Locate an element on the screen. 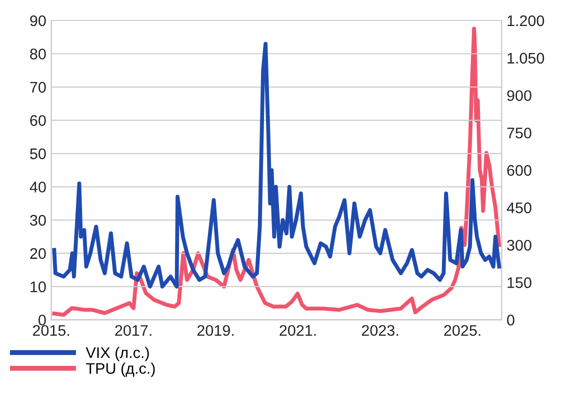 Image resolution: width=570 pixels, height=410 pixels. x-tick-label: 2019. is located at coordinates (215, 330).